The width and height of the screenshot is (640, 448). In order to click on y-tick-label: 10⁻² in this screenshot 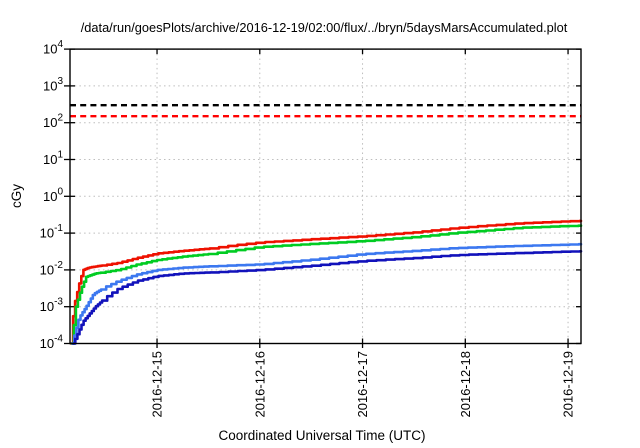, I will do `click(52, 269)`.